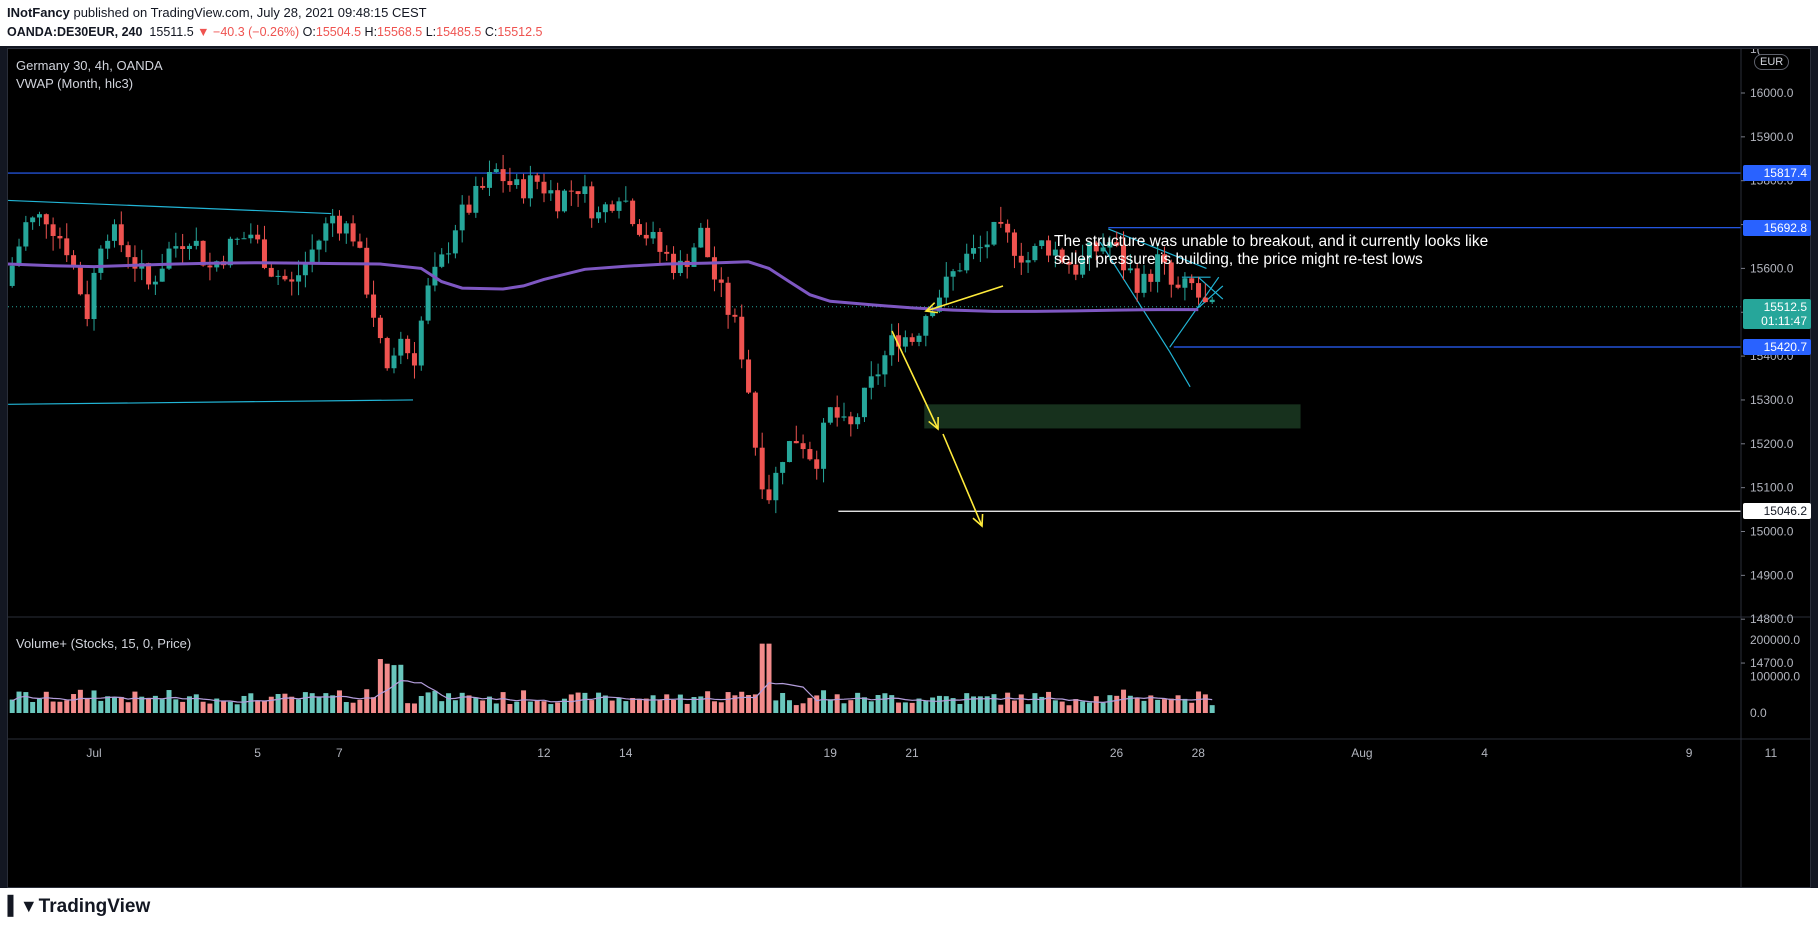 The image size is (1818, 927). What do you see at coordinates (338, 32) in the screenshot?
I see `open-value: 15504.5` at bounding box center [338, 32].